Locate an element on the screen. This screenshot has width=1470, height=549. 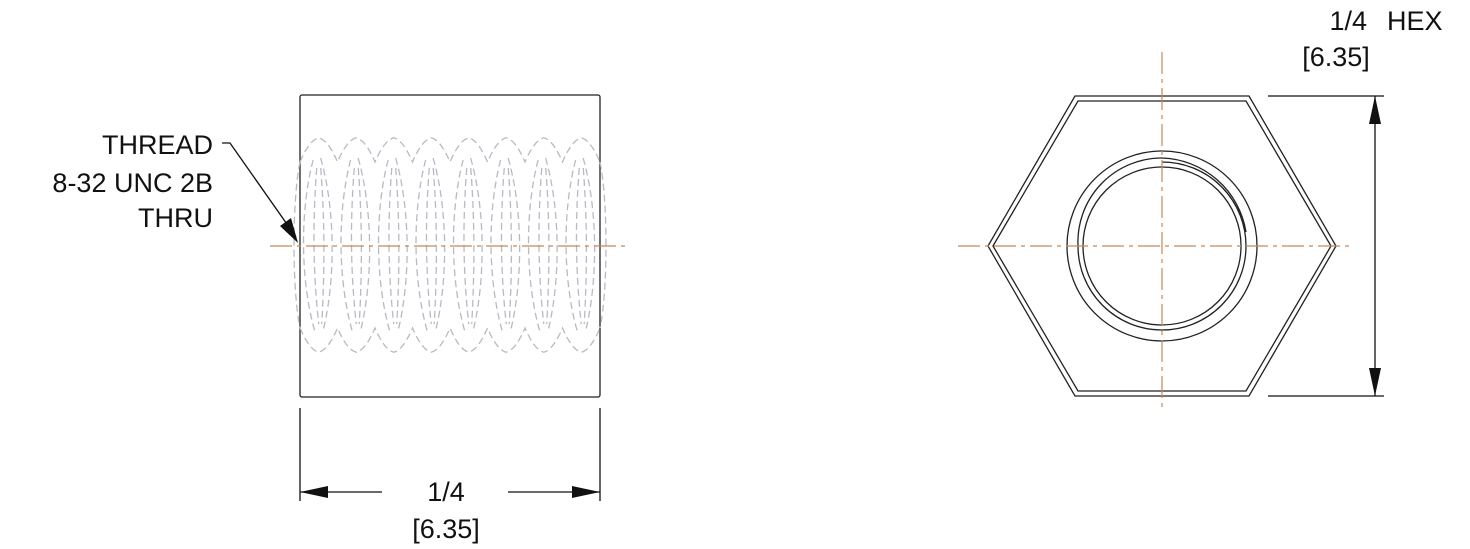
hex-arrowhead-top is located at coordinates (1375, 110).